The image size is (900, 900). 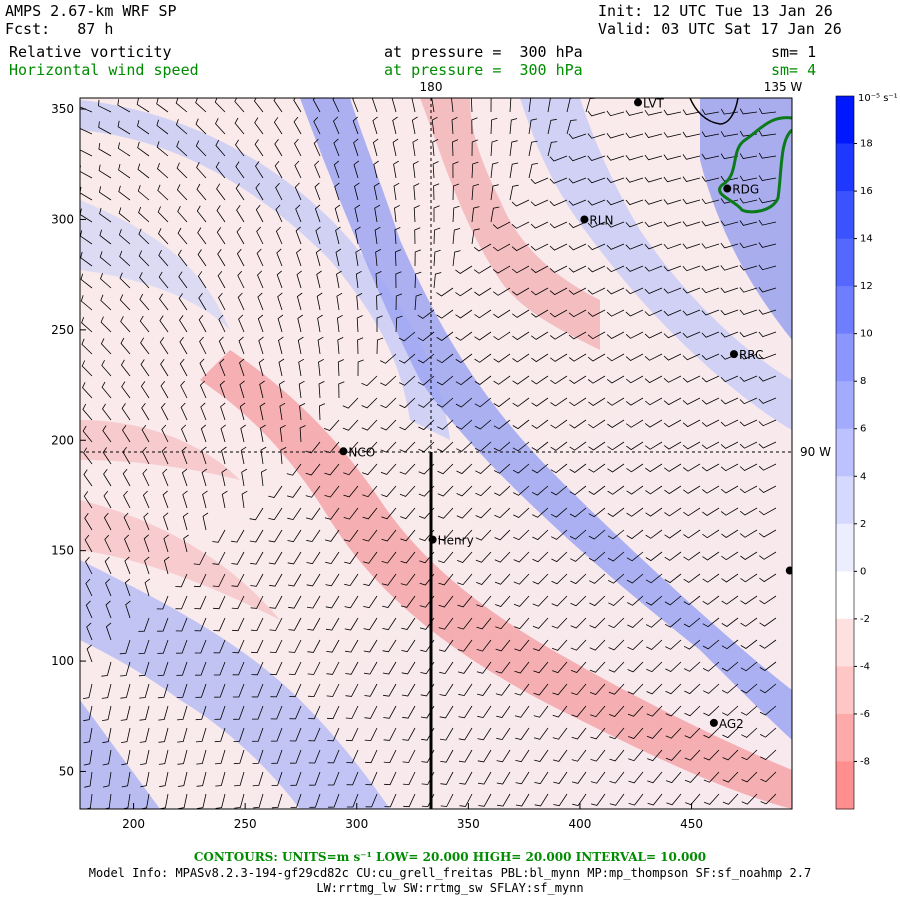 What do you see at coordinates (62, 551) in the screenshot?
I see `y-tick-label: 150` at bounding box center [62, 551].